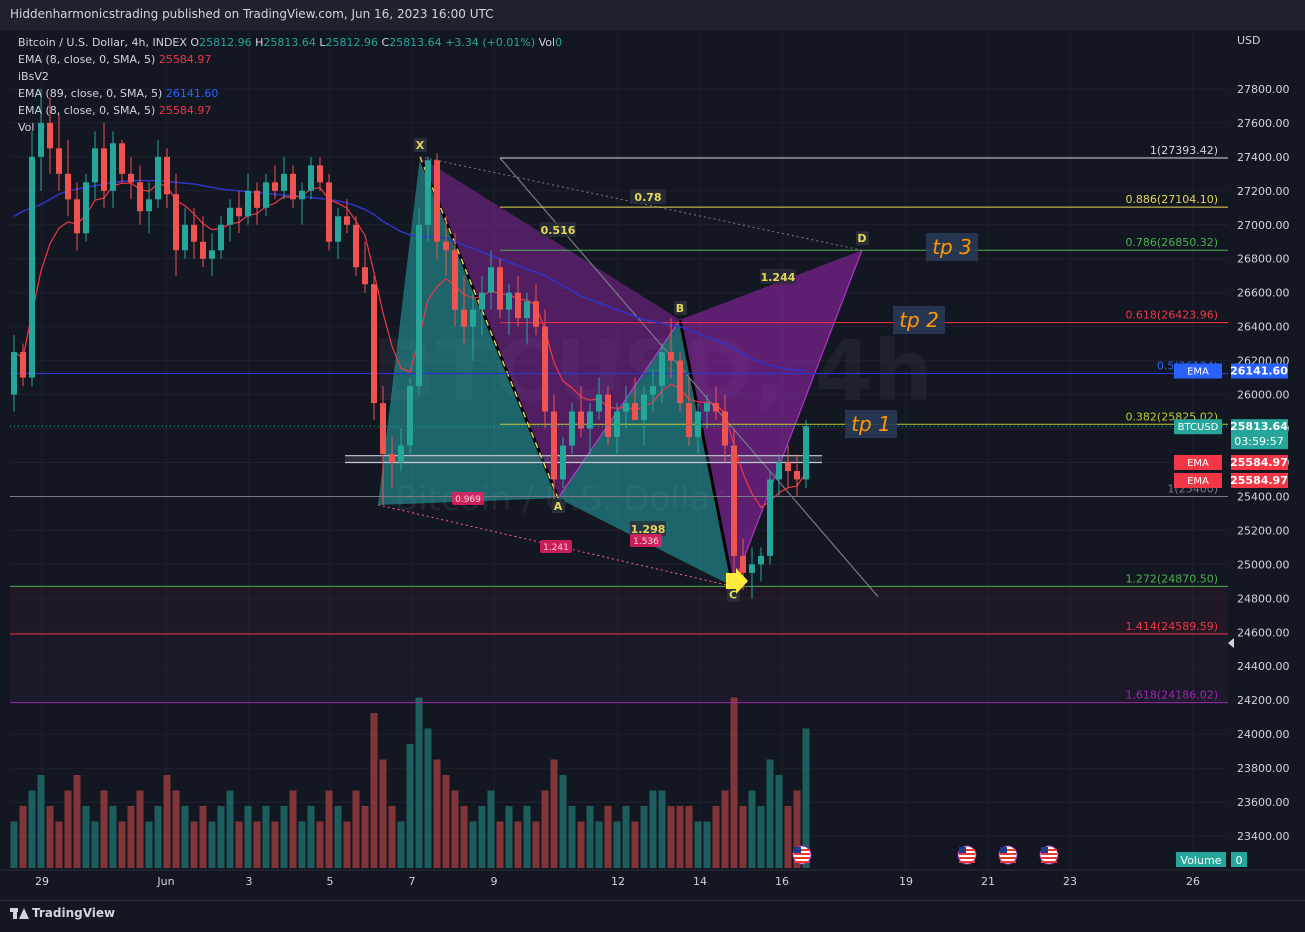 The height and width of the screenshot is (932, 1305). I want to click on pattern-bcd-fill, so click(771, 418).